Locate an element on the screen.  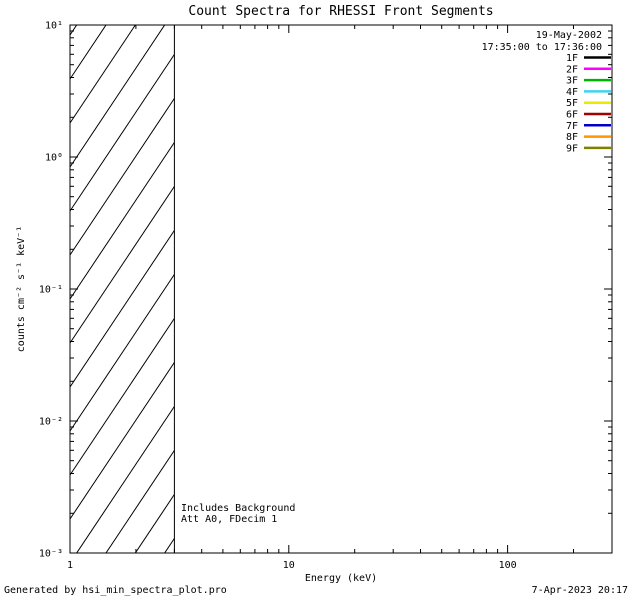
legend-entry-label: 2F is located at coordinates (572, 69).